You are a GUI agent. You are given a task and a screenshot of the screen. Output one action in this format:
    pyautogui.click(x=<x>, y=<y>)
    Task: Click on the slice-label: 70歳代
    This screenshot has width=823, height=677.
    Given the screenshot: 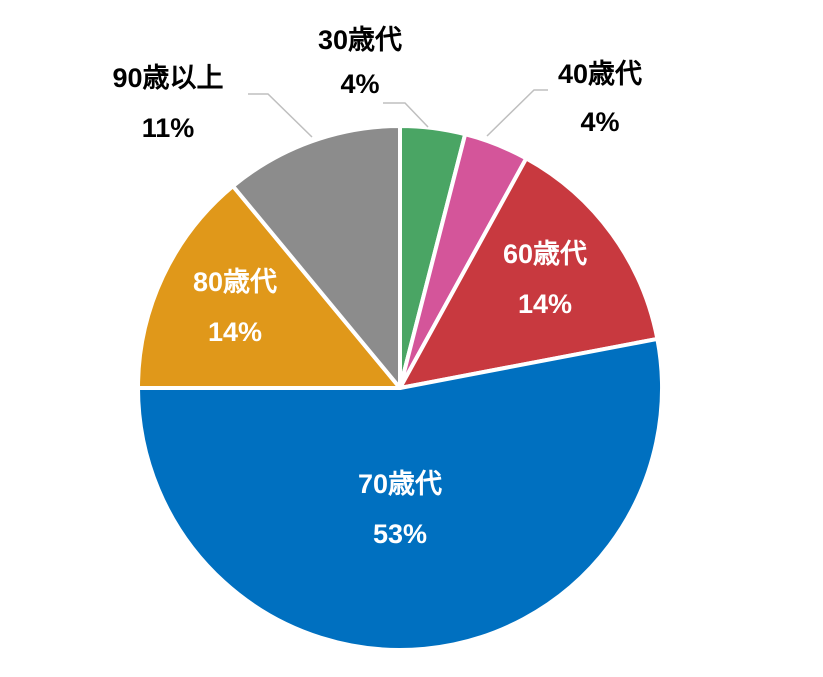 What is the action you would take?
    pyautogui.click(x=400, y=484)
    